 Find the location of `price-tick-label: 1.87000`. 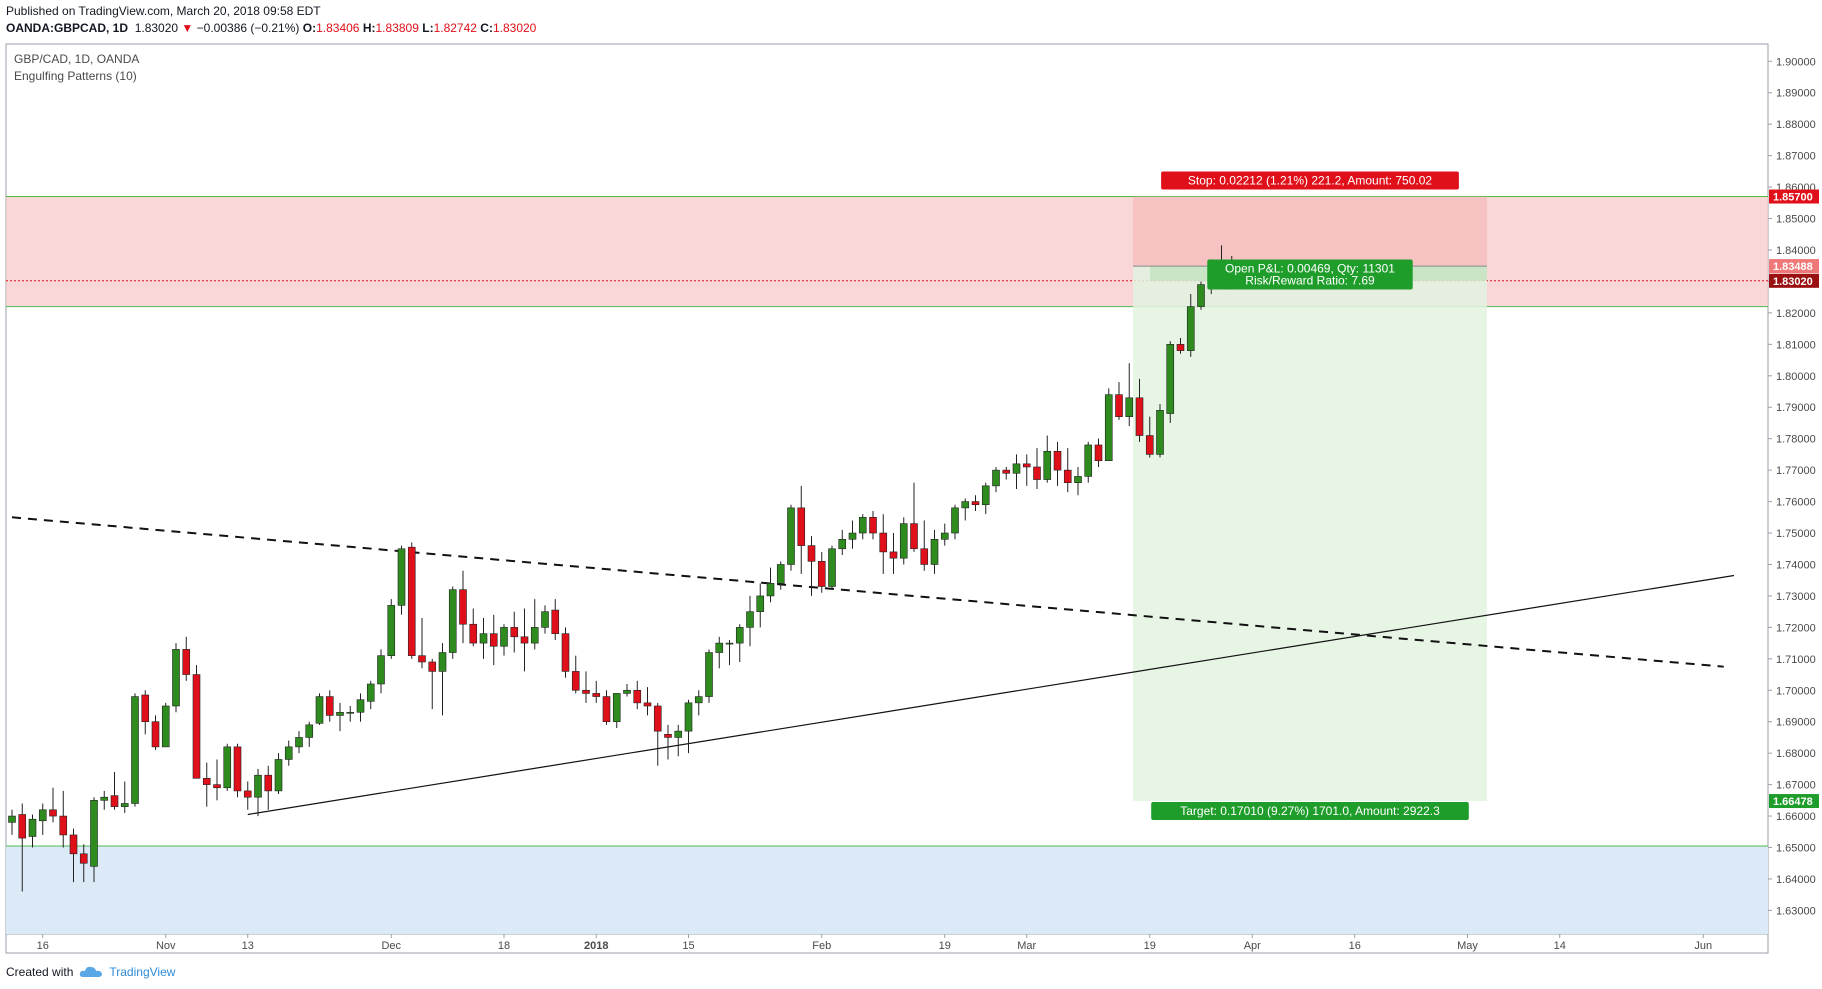

price-tick-label: 1.87000 is located at coordinates (1796, 157).